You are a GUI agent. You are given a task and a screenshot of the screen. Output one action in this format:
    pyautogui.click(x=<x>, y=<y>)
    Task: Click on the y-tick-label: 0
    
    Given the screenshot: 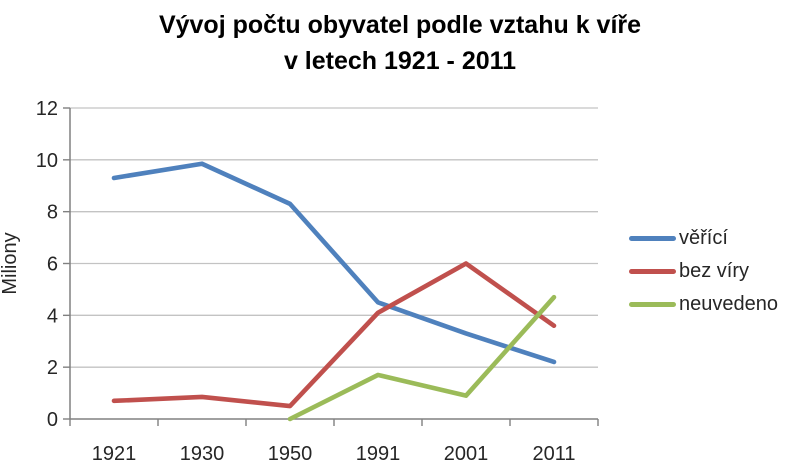 What is the action you would take?
    pyautogui.click(x=52, y=420)
    